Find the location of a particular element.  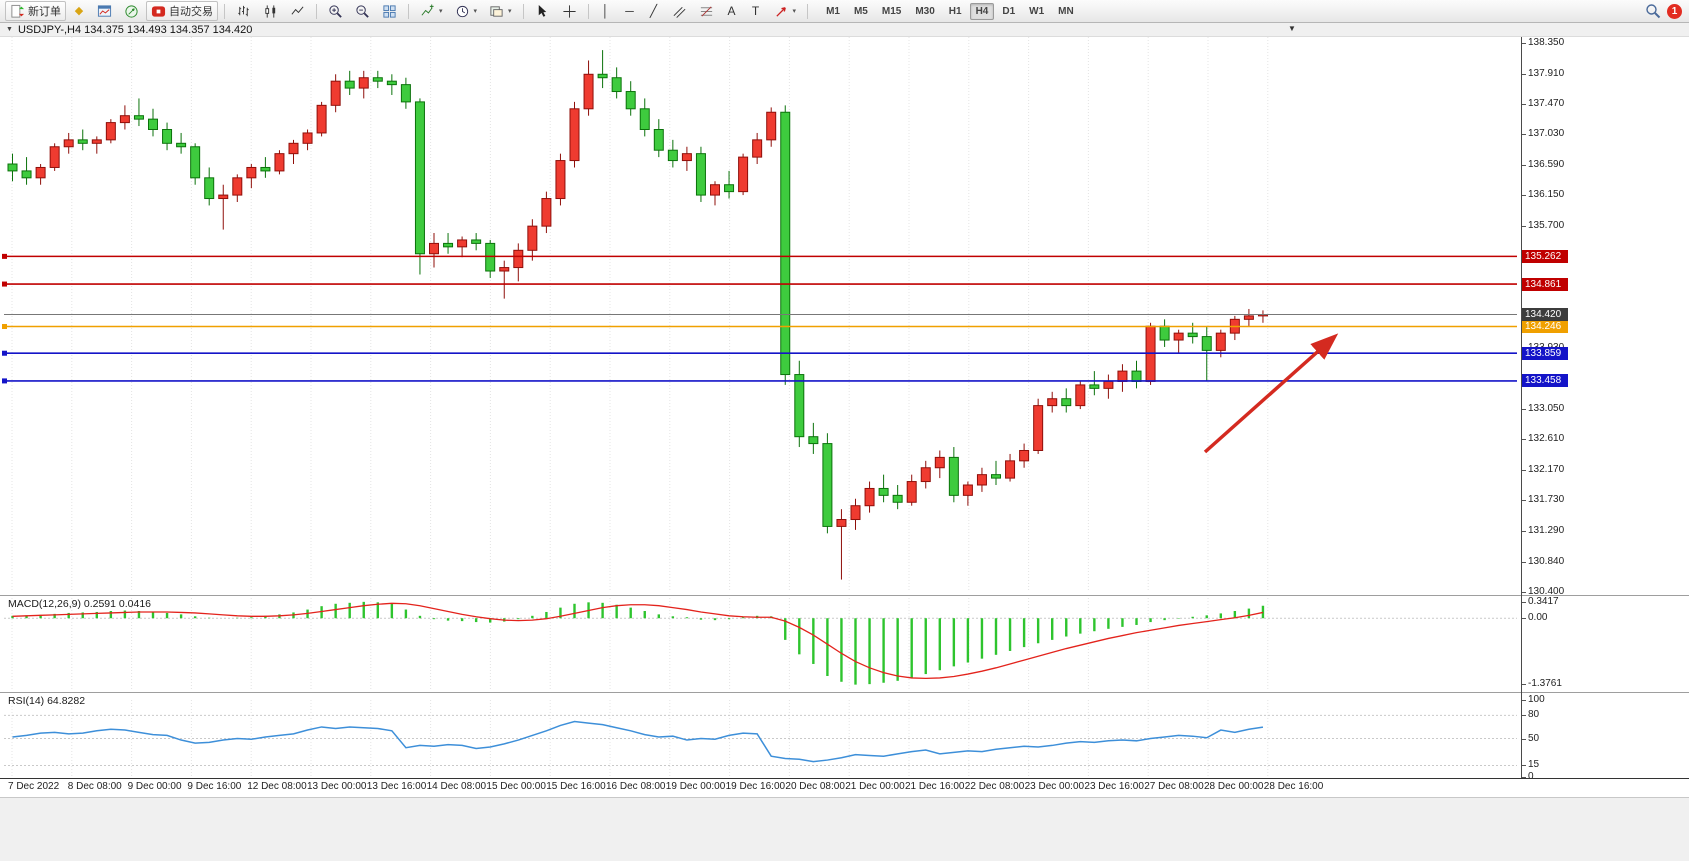

arrows-tool-button: ▾ is located at coordinates (785, 11).